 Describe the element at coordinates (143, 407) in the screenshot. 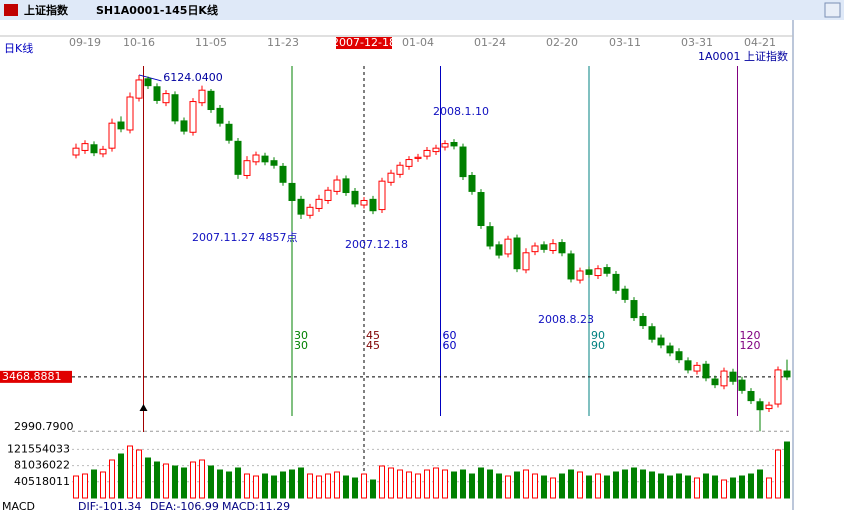

I see `peak-arrow` at that location.